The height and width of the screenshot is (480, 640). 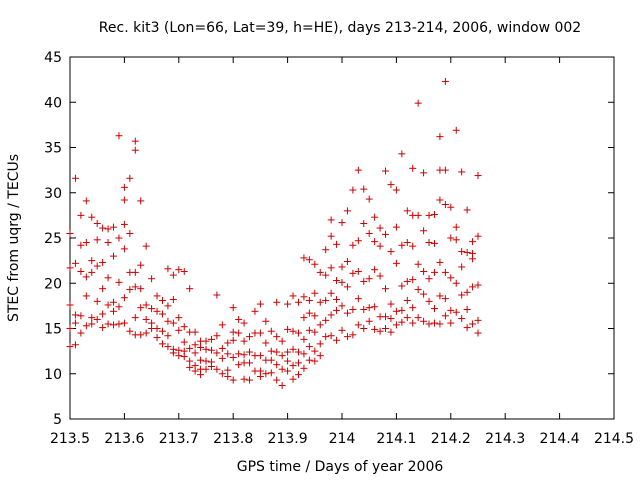 I want to click on y-tick-label: 15, so click(x=53, y=330).